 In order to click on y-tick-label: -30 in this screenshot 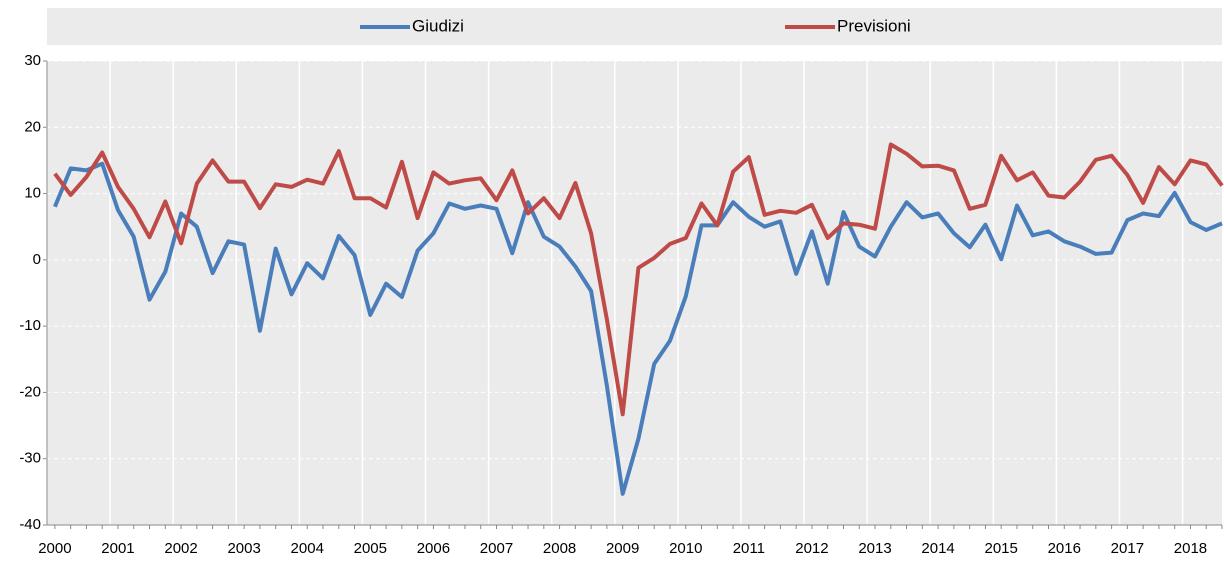, I will do `click(30, 458)`.